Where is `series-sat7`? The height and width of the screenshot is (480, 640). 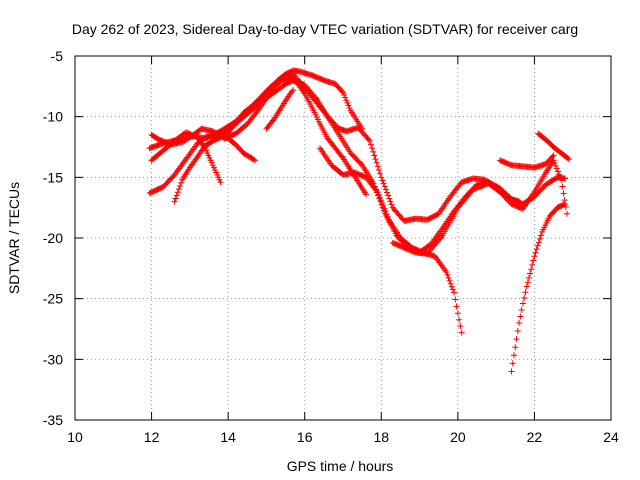
series-sat7 is located at coordinates (280, 109).